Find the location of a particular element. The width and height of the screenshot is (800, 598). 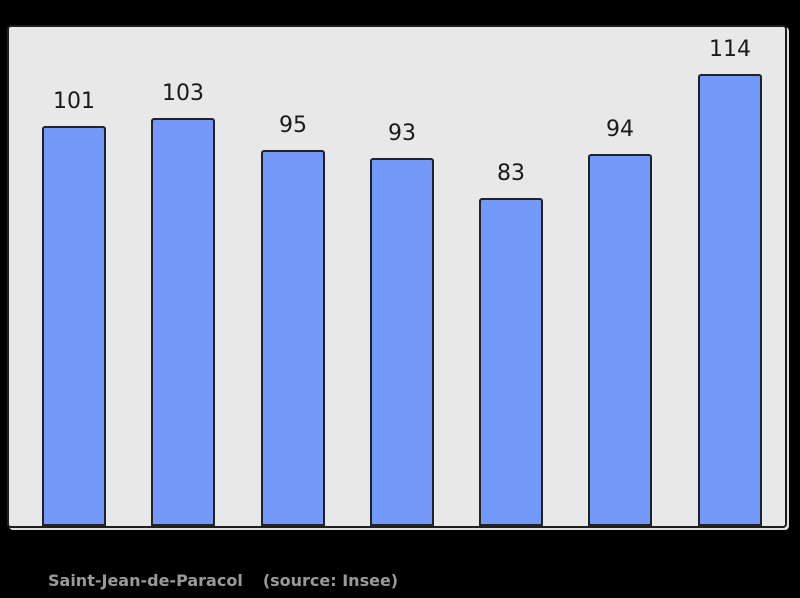

bar-value-label: 103 is located at coordinates (183, 93).